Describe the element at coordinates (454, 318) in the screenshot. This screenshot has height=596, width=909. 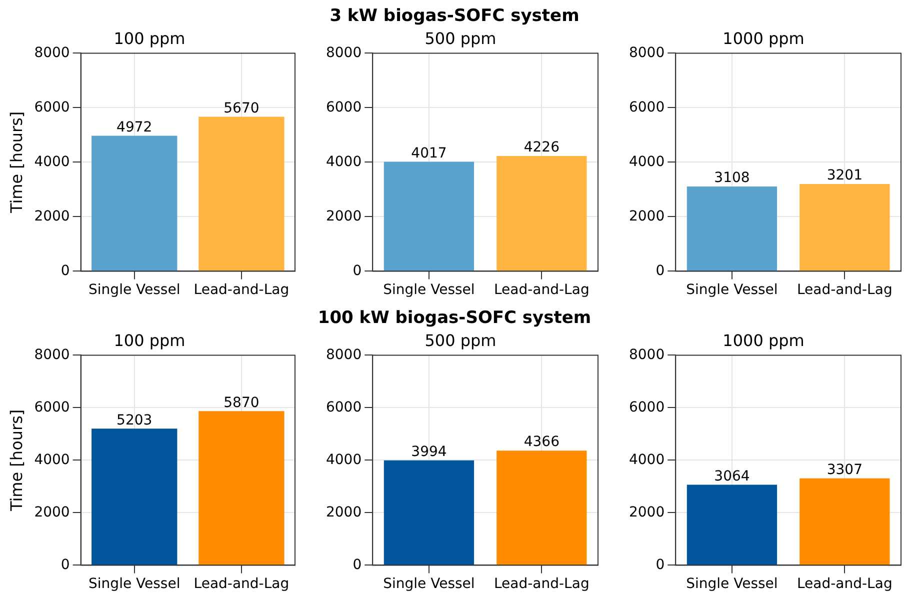
I see `text: 100 kW biogas-SOFC system` at that location.